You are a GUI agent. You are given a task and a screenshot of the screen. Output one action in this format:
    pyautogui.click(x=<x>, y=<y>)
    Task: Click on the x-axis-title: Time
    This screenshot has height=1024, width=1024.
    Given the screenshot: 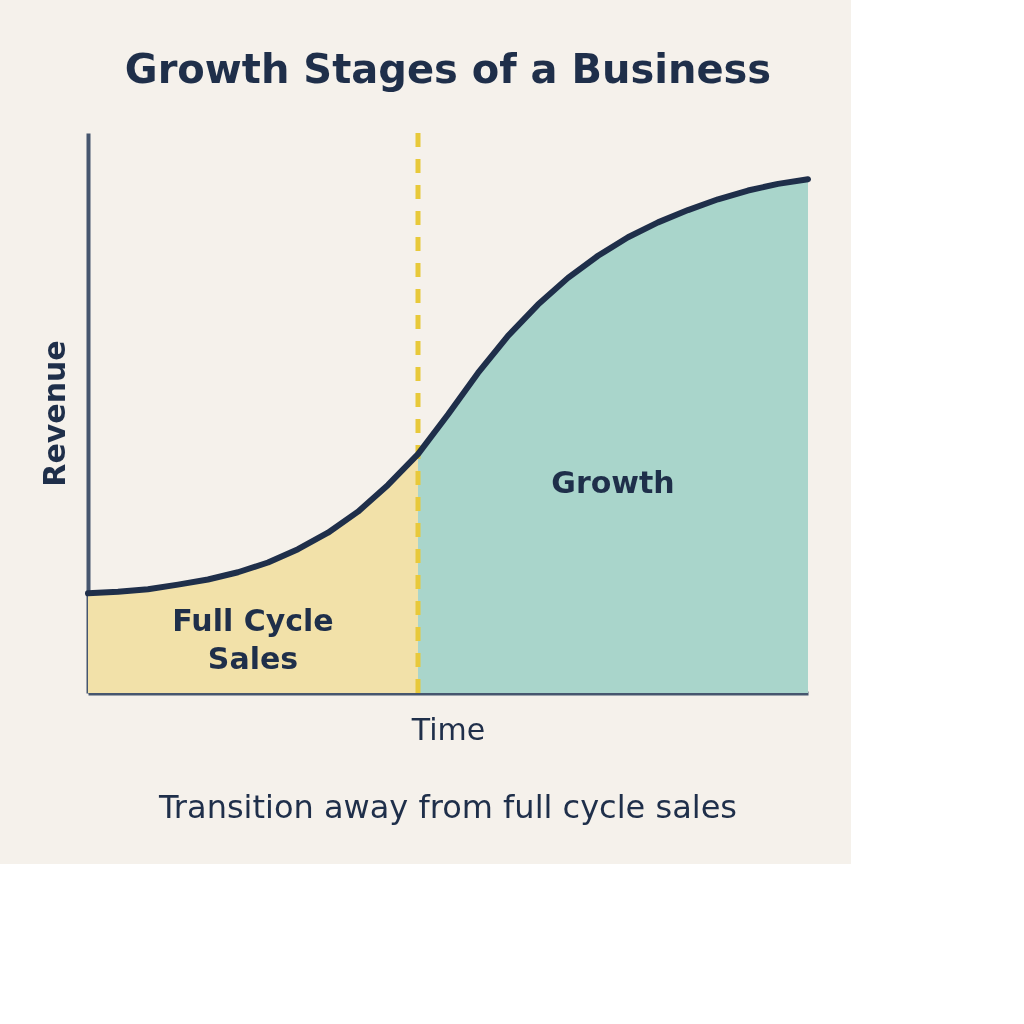 What is the action you would take?
    pyautogui.click(x=448, y=729)
    